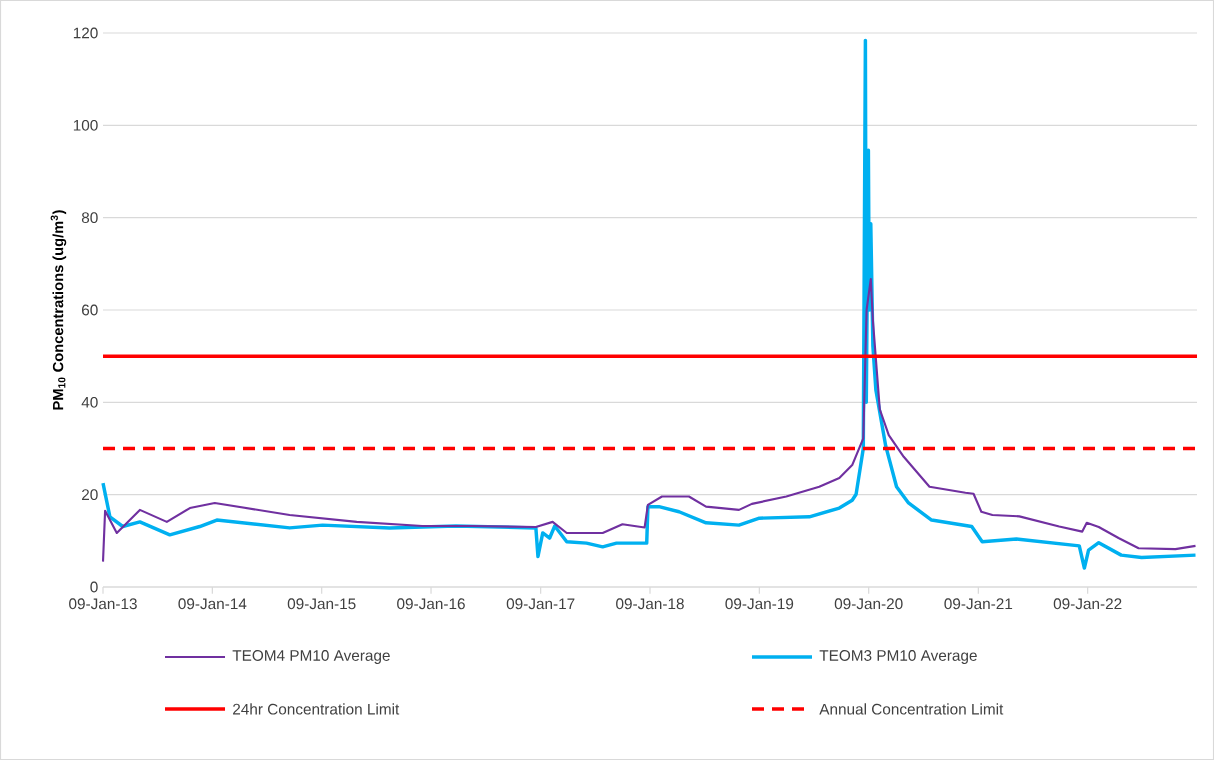  Describe the element at coordinates (94, 587) in the screenshot. I see `y-tick-label: 0` at that location.